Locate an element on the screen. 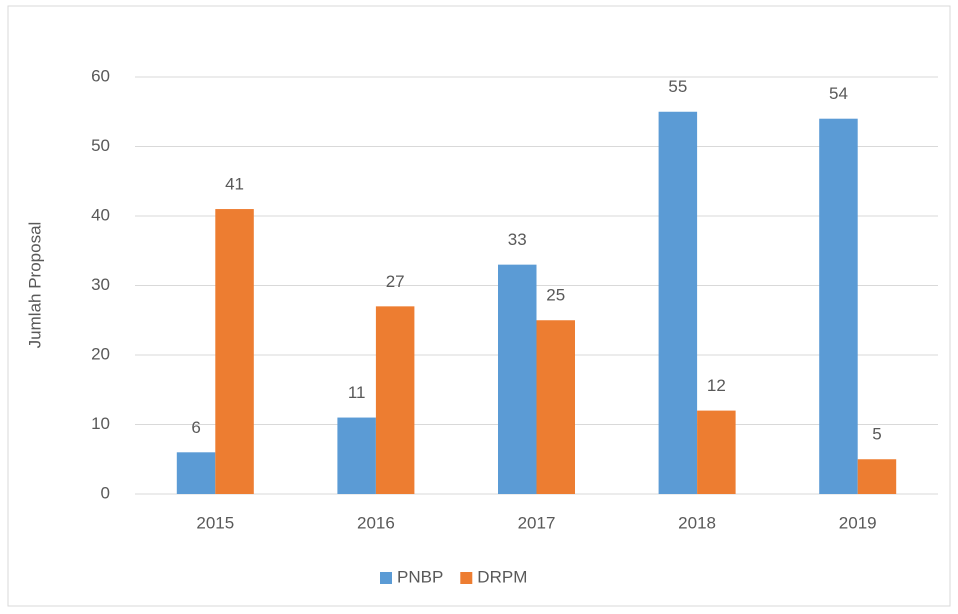  y-tick-label: 50 is located at coordinates (100, 145).